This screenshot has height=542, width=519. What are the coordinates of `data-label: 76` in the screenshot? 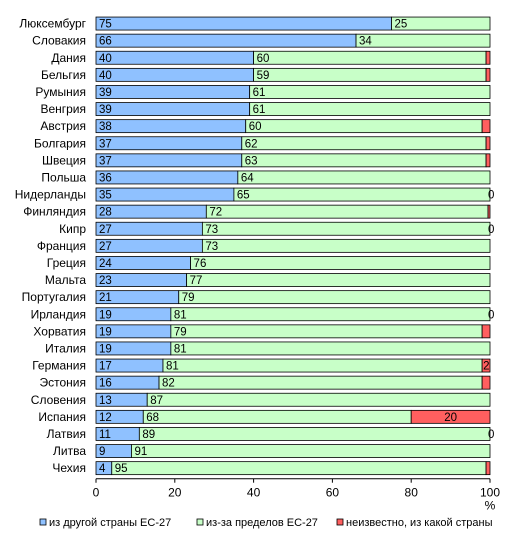 It's located at (200, 264).